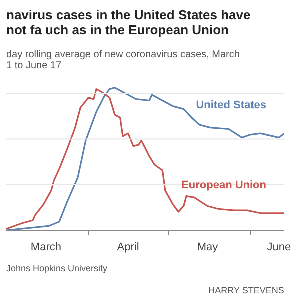 The image size is (300, 300). I want to click on chart-subtitle: day rolling average of new coronavirus cases, March 1 to June 17, so click(123, 61).